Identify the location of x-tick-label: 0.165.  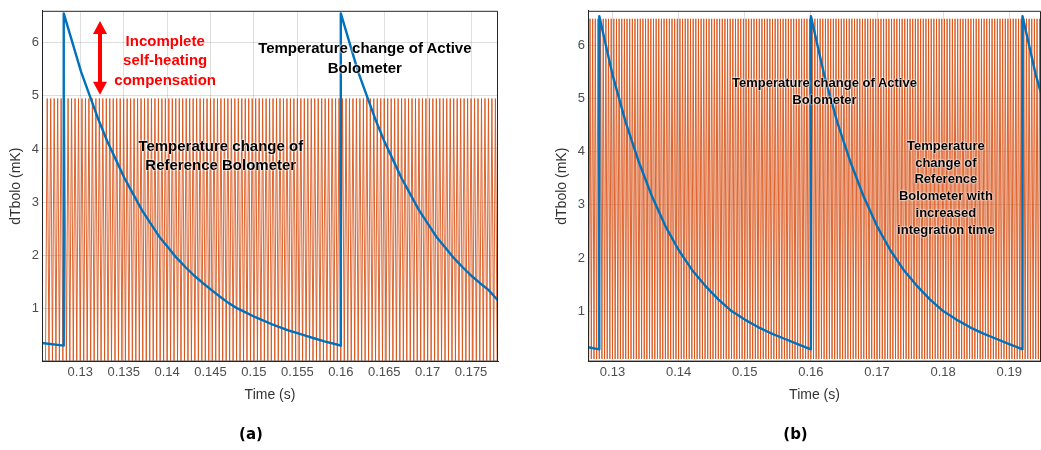
(384, 371).